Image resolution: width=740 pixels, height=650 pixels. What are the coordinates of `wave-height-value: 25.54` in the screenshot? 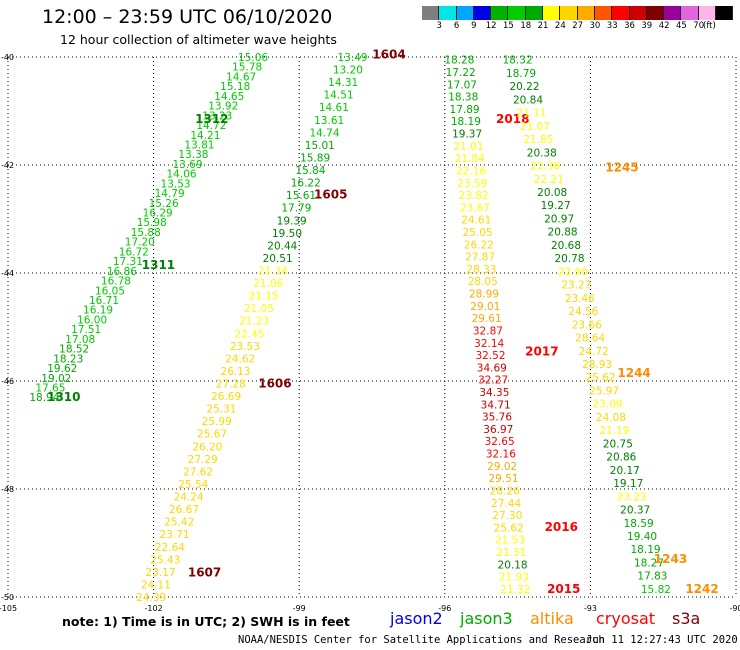 It's located at (193, 485).